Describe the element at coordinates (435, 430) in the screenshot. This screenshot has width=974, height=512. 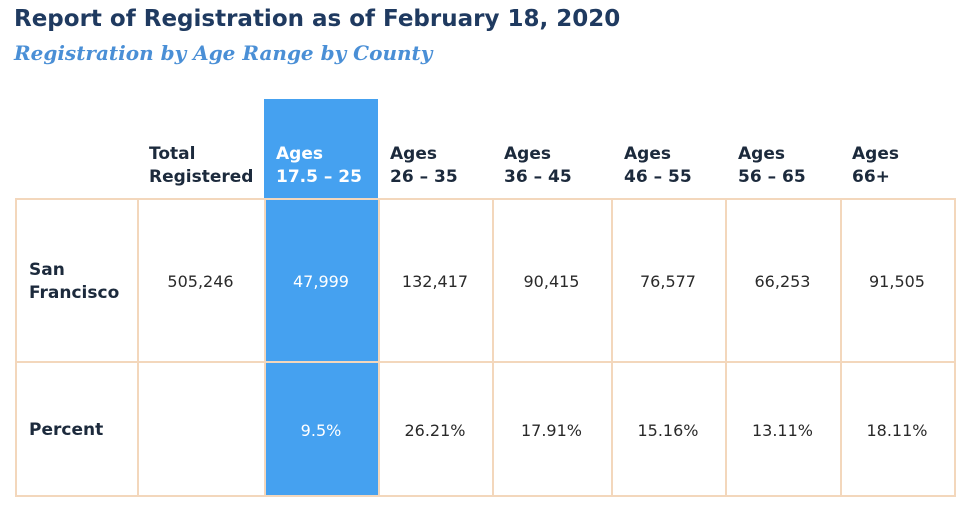
I see `table-cell-ages-26-35: 26.21%` at that location.